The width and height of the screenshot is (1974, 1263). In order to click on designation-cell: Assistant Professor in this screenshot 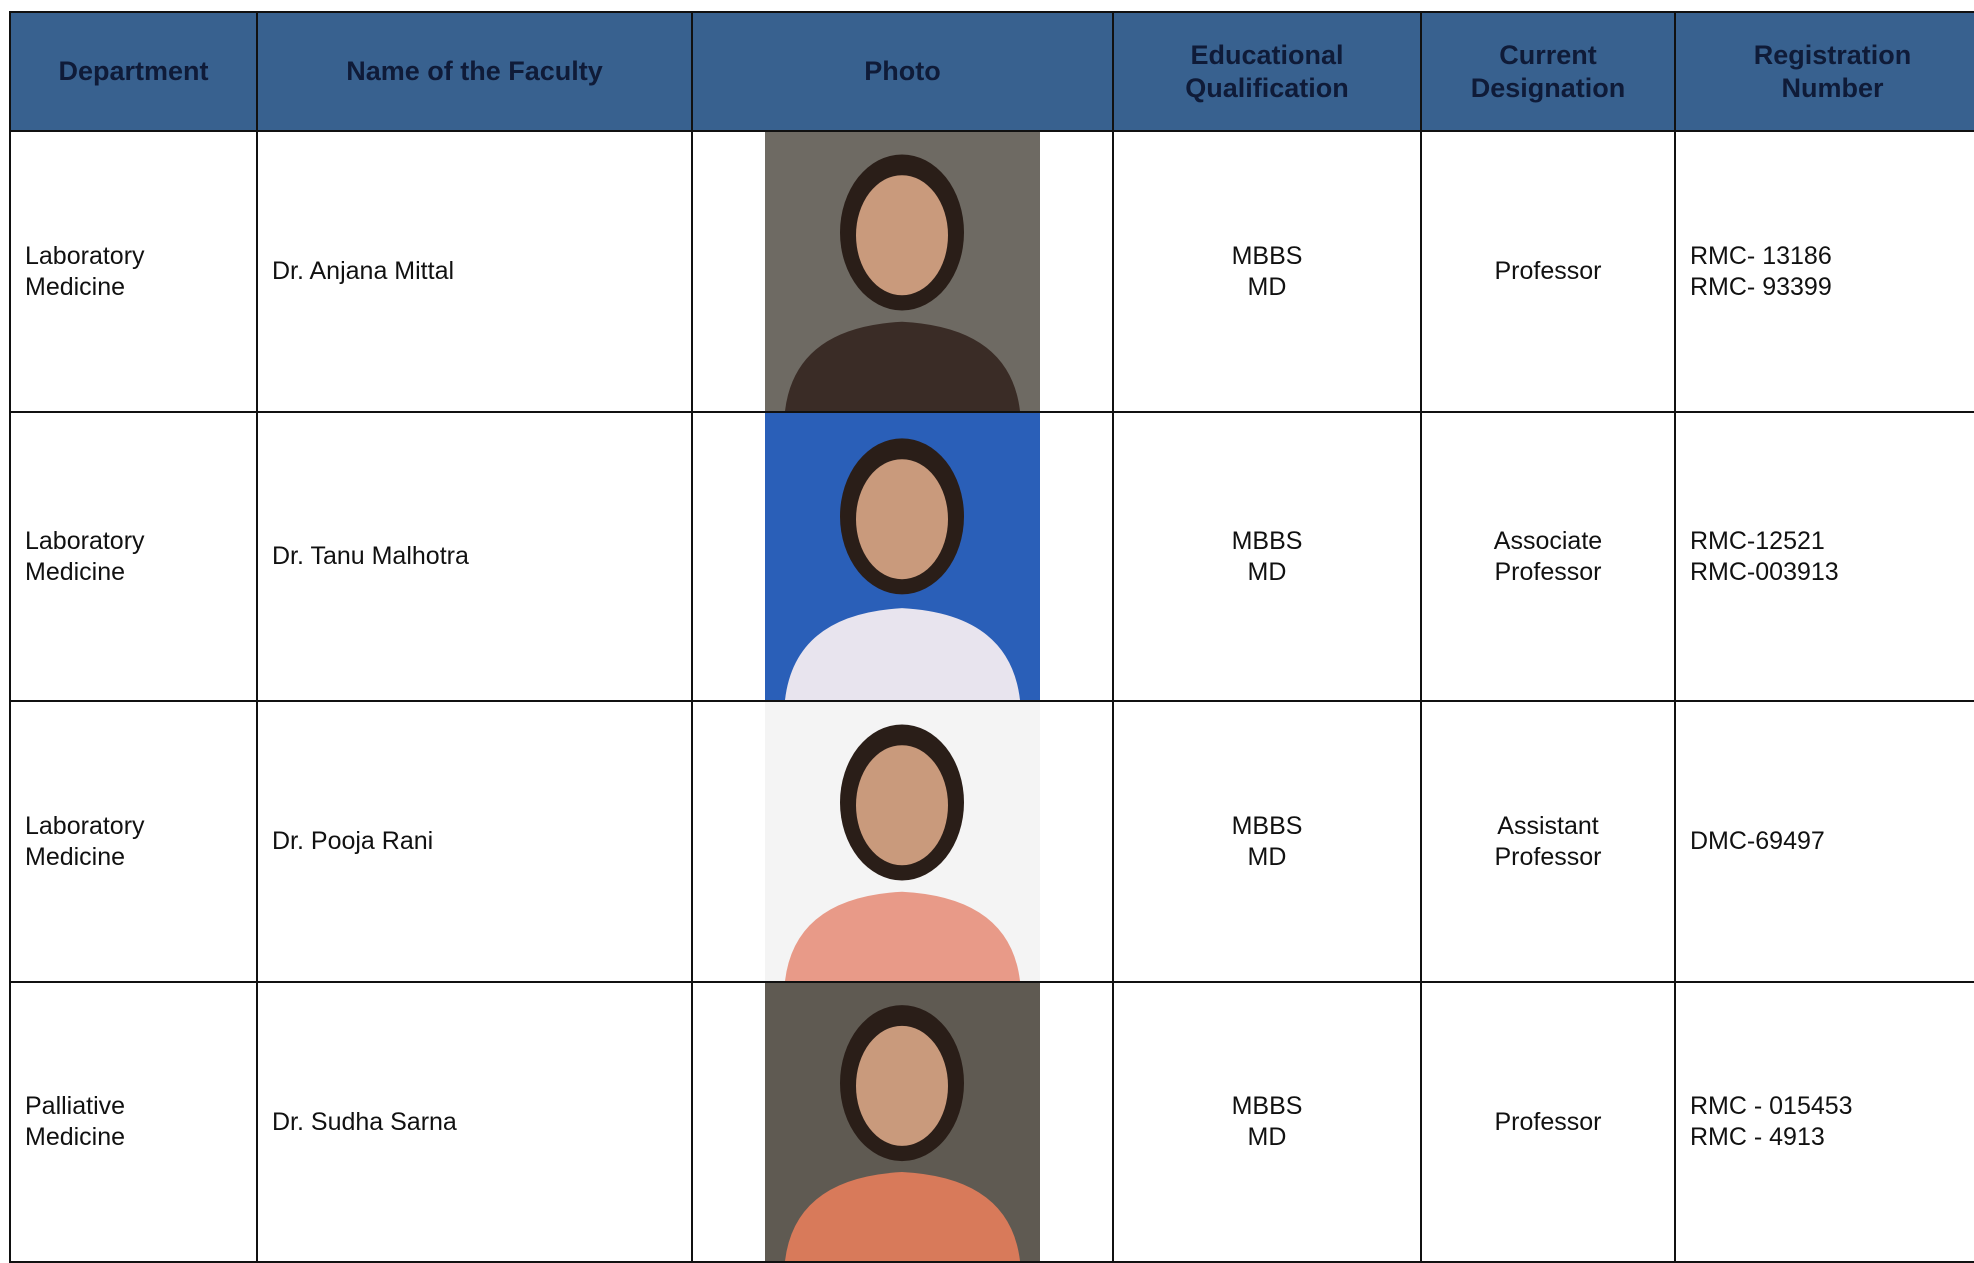, I will do `click(1548, 841)`.